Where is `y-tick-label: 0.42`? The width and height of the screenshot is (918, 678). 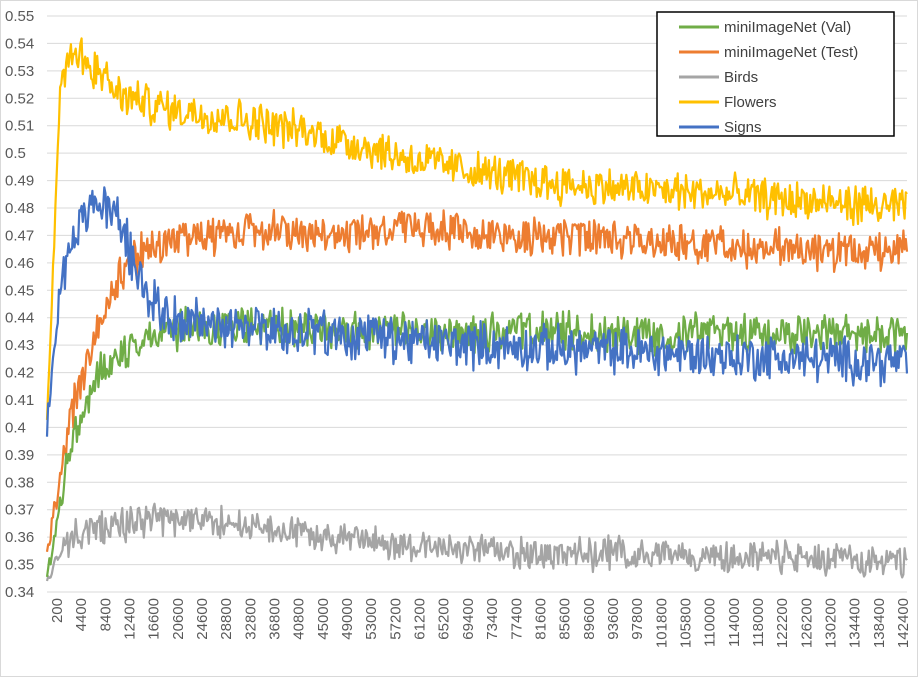 y-tick-label: 0.42 is located at coordinates (19, 373).